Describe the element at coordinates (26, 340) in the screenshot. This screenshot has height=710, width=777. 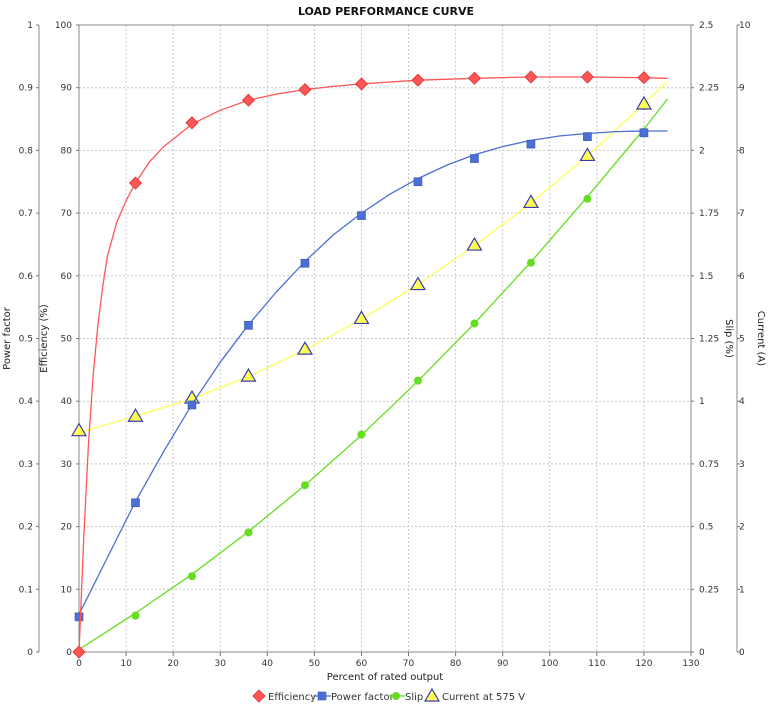
I see `pf-tick-label: 0.5` at that location.